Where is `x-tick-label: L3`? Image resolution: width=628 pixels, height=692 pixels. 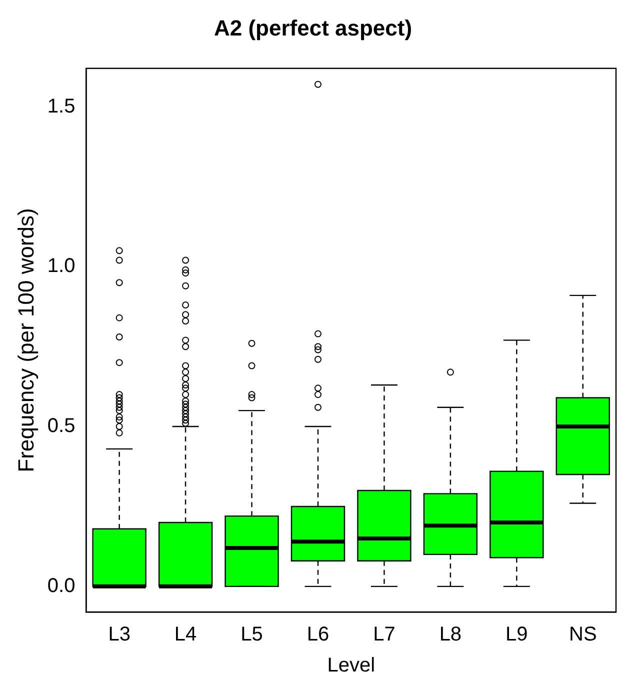
x-tick-label: L3 is located at coordinates (119, 635).